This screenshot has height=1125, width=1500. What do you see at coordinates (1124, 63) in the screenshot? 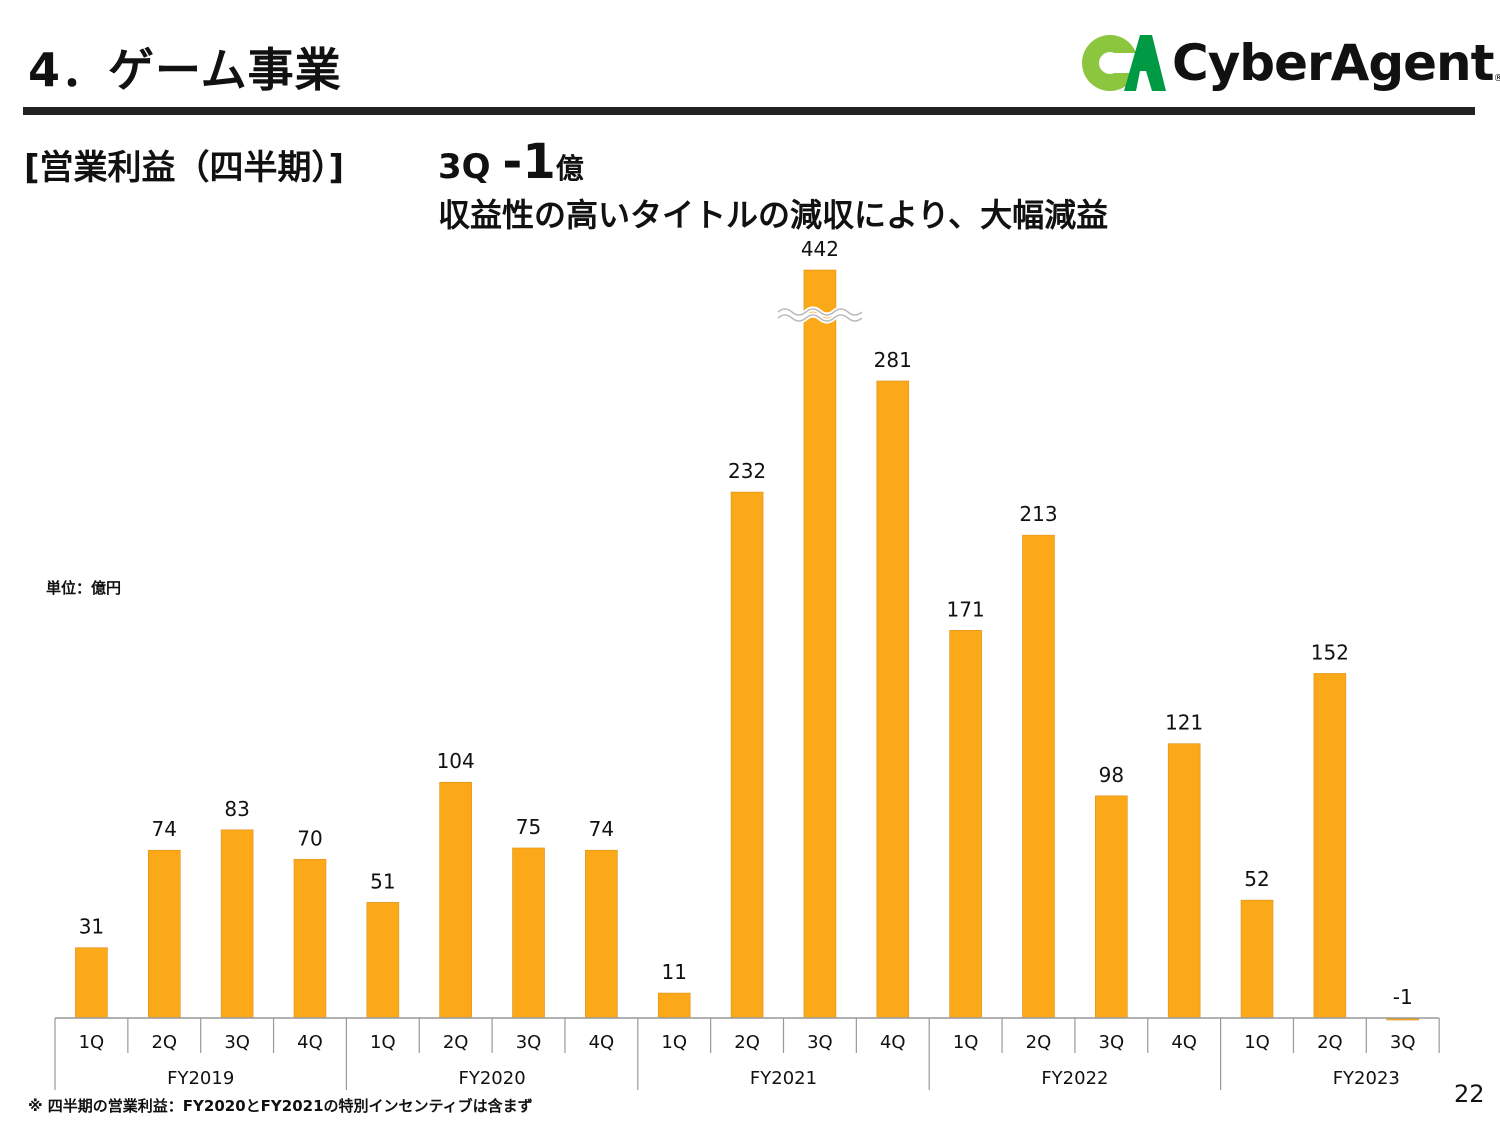
I see `ca-logo-mark-icon` at bounding box center [1124, 63].